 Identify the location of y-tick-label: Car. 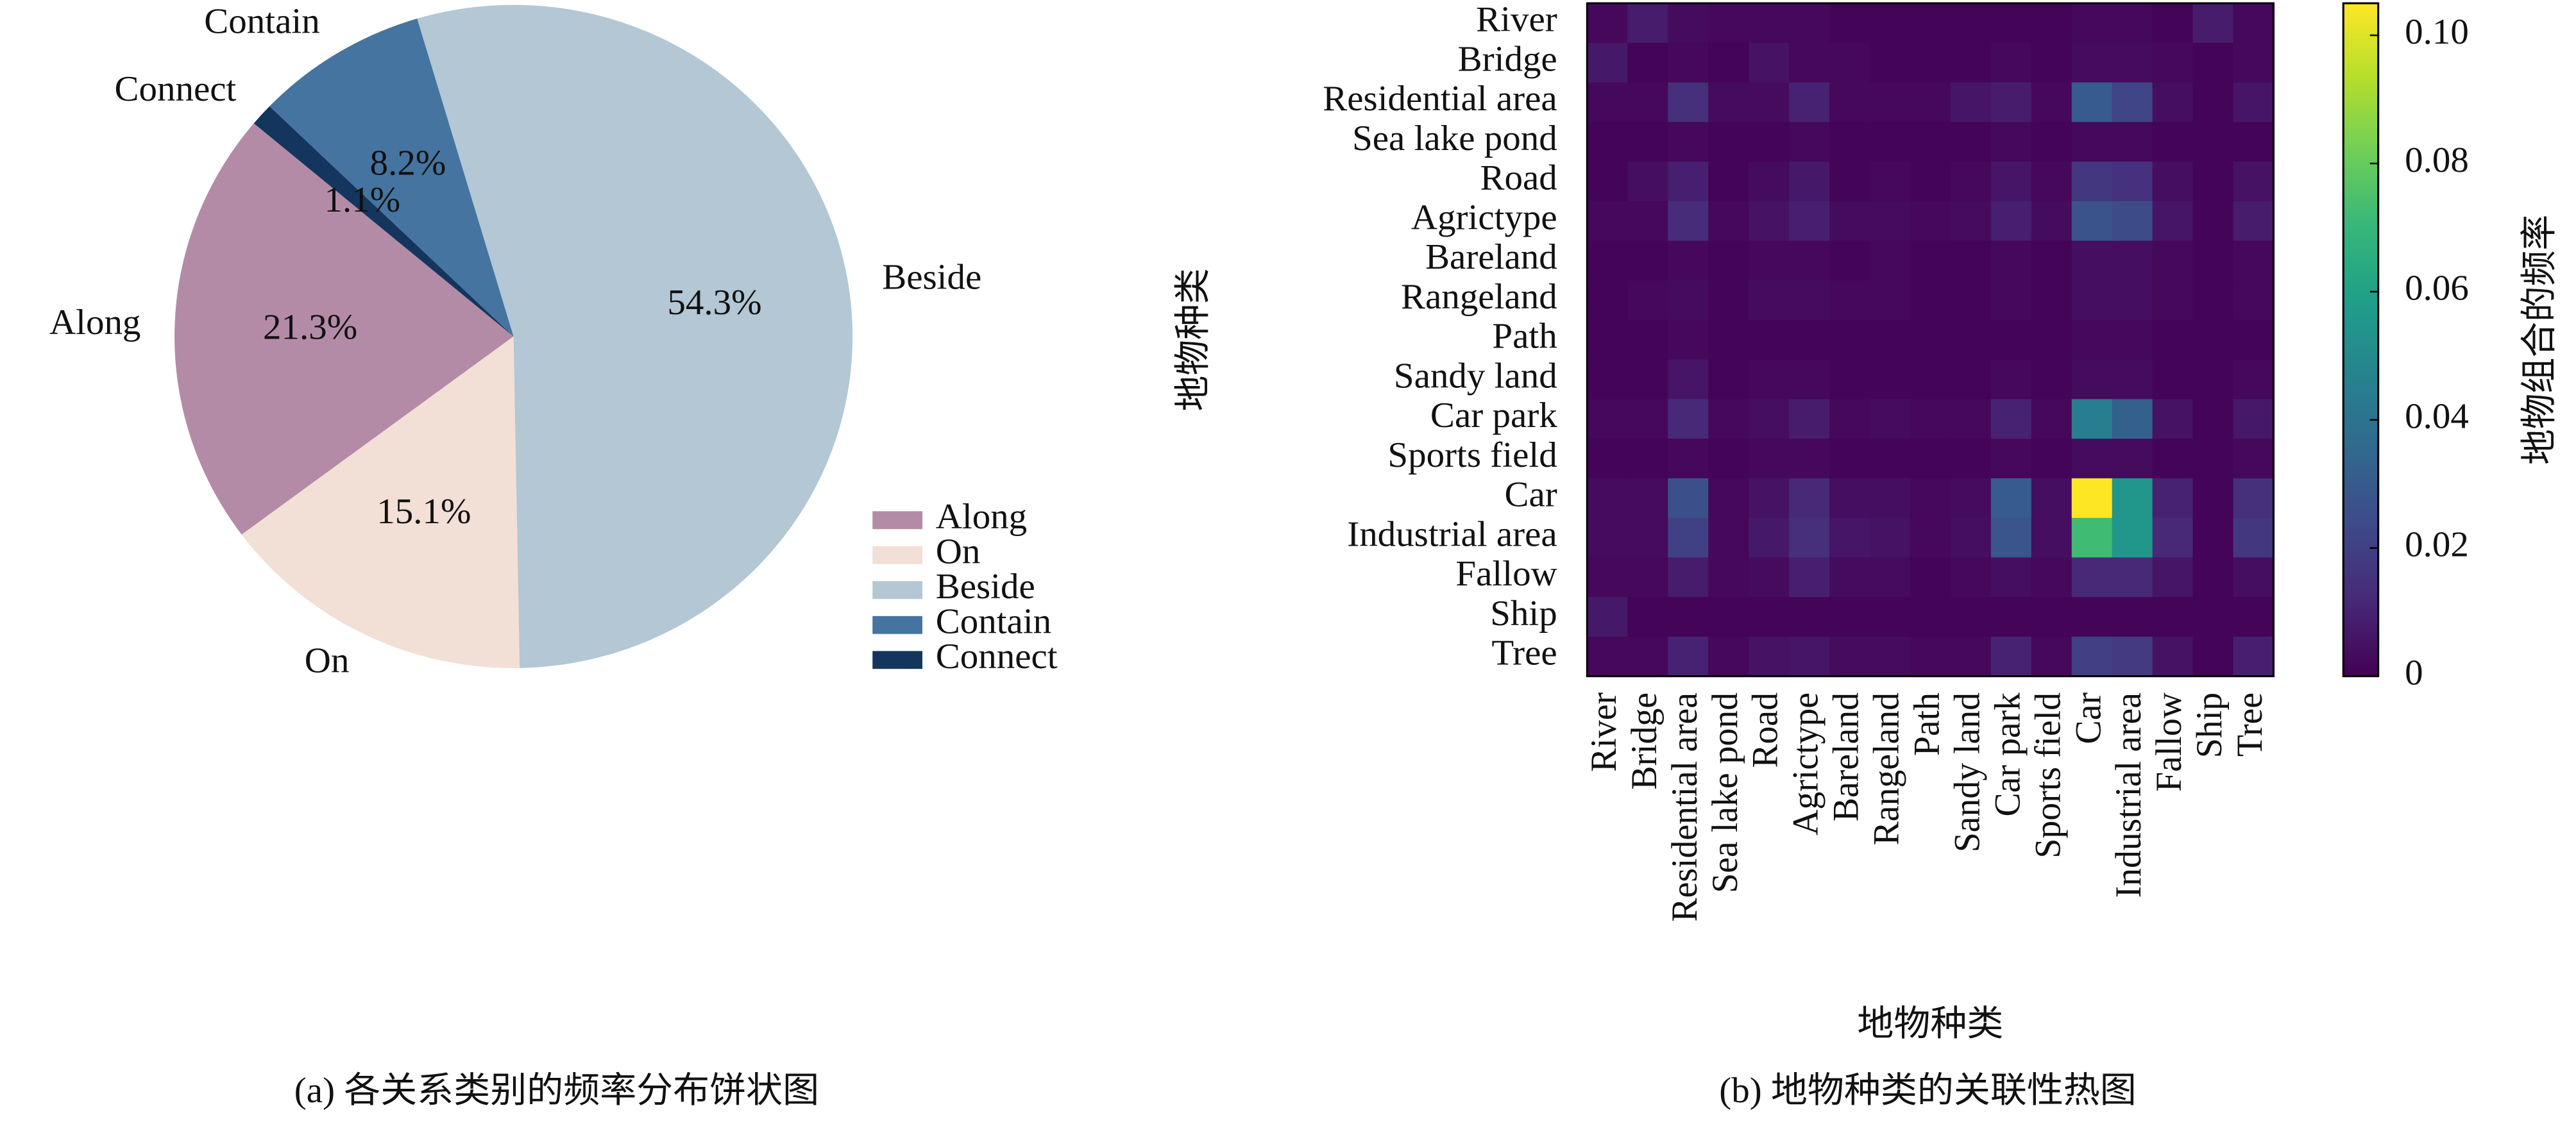
(1530, 494).